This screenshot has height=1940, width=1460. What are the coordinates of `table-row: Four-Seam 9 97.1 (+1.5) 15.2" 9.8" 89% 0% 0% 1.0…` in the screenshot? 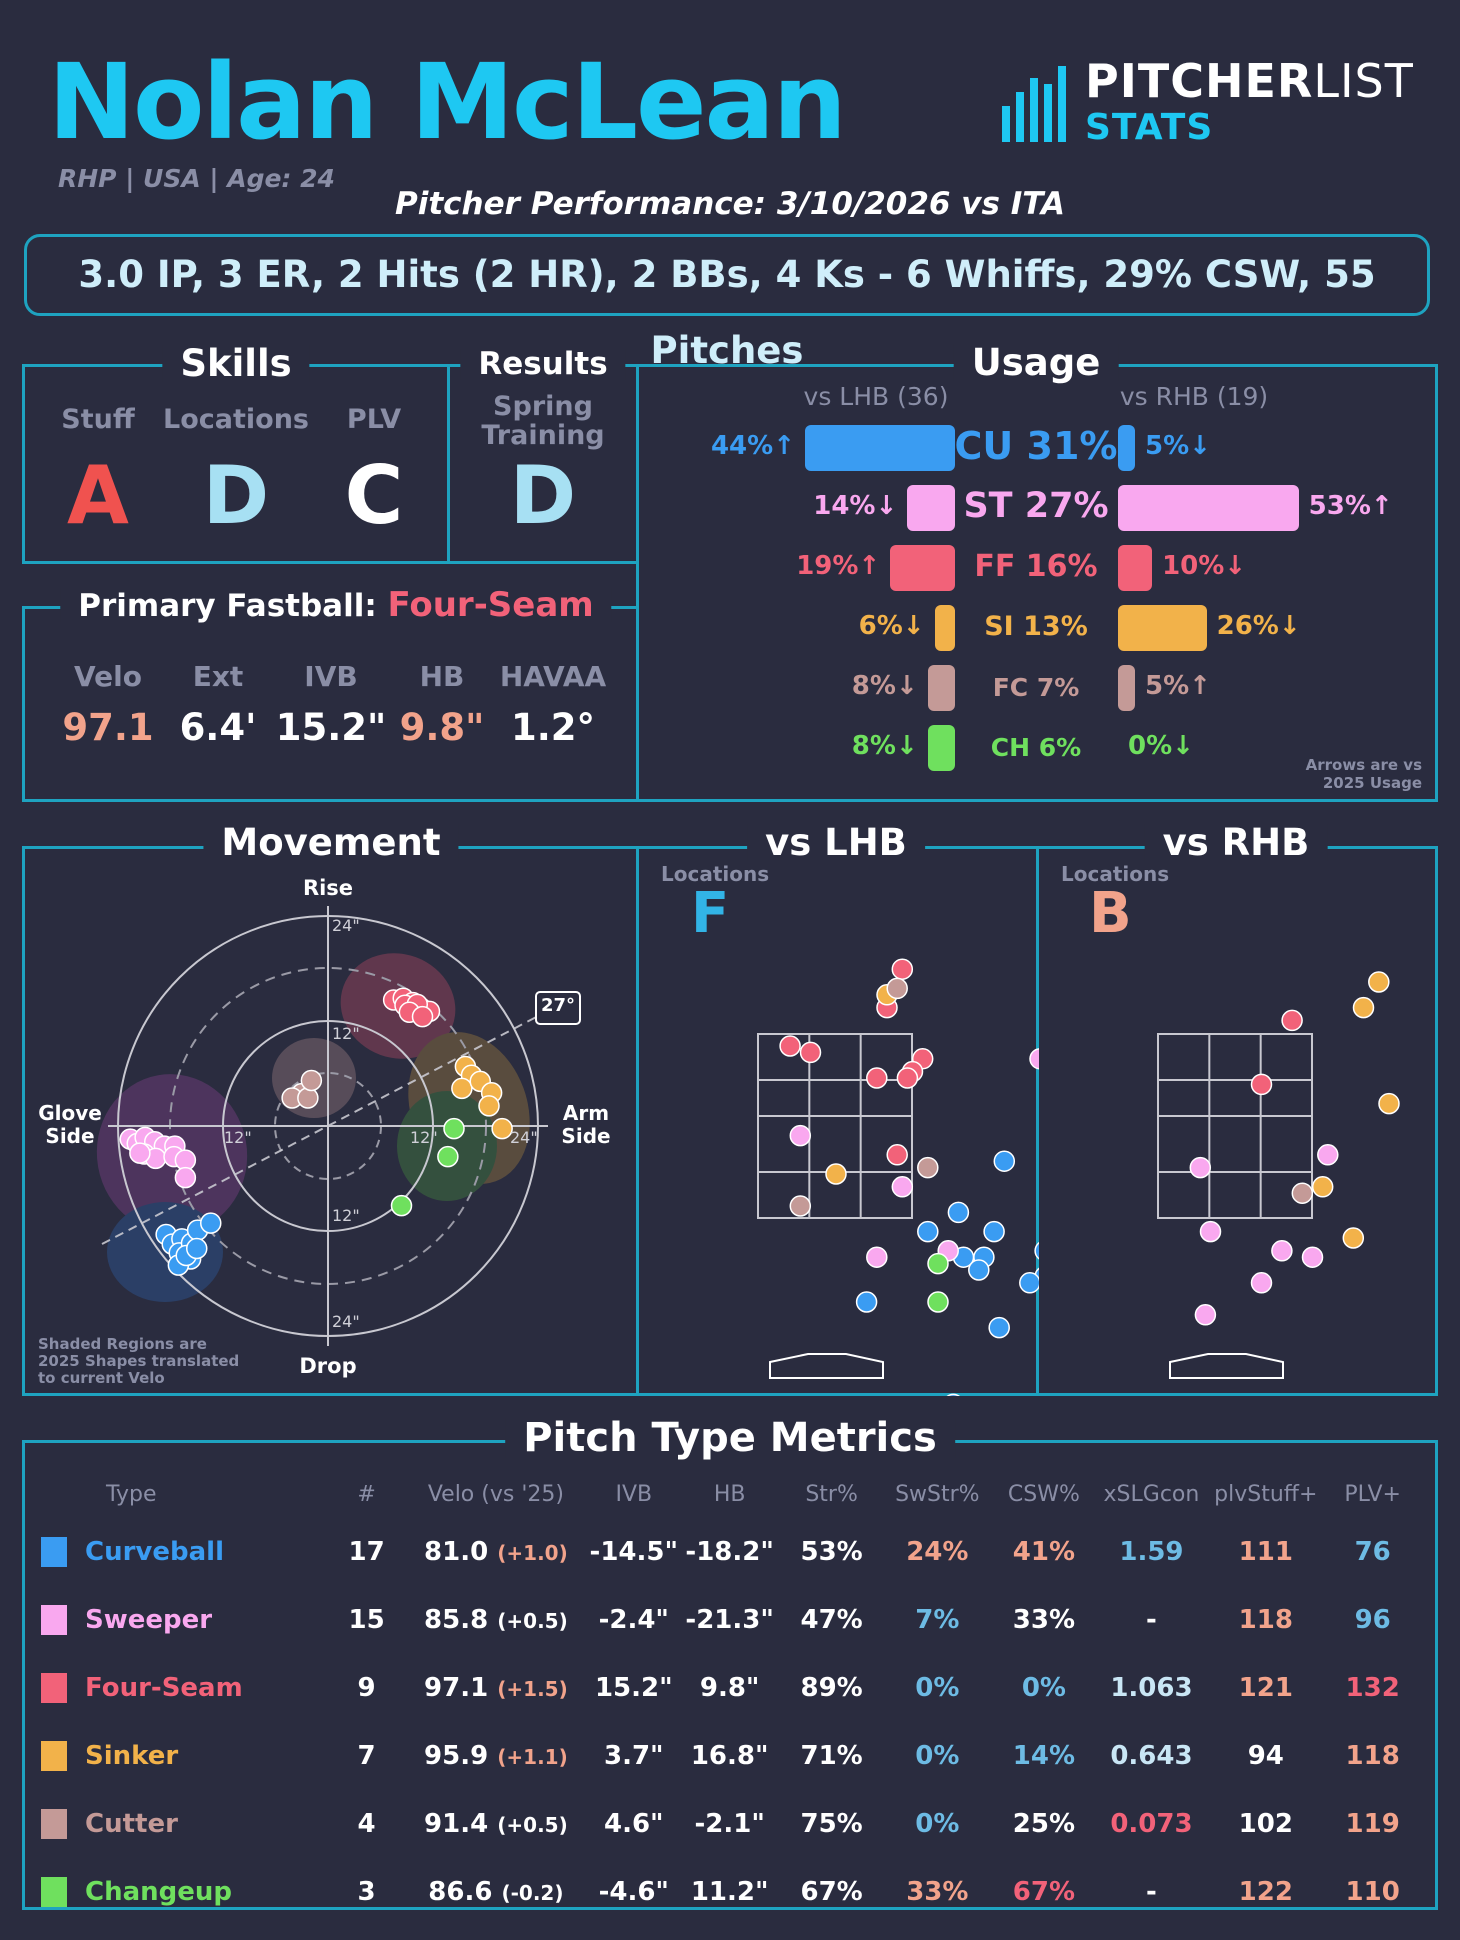 It's located at (730, 1688).